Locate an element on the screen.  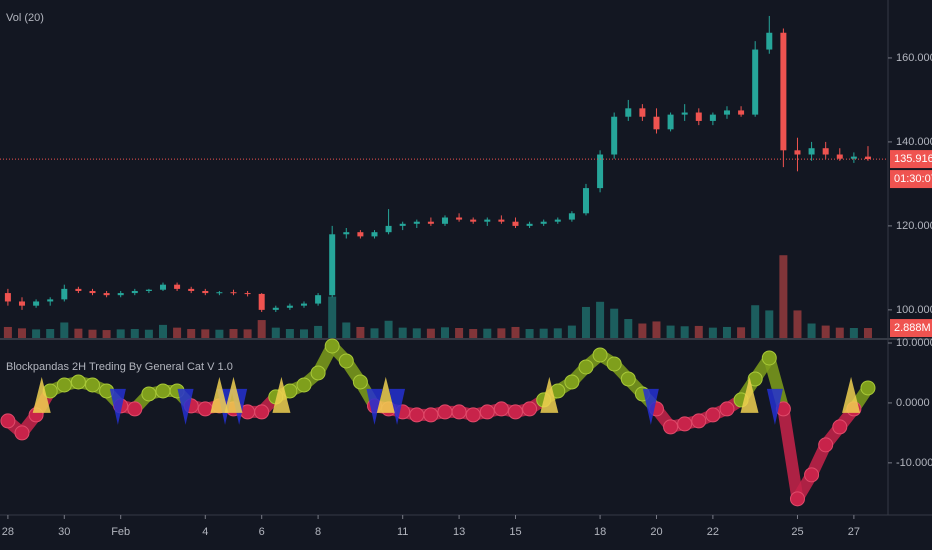
volume-label: 2.888M is located at coordinates (912, 328).